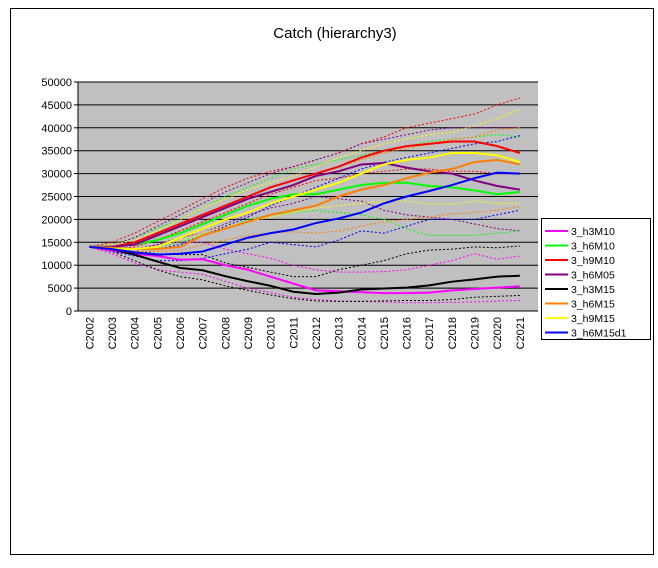 This screenshot has width=658, height=568. I want to click on x-tick-label: C2016, so click(408, 333).